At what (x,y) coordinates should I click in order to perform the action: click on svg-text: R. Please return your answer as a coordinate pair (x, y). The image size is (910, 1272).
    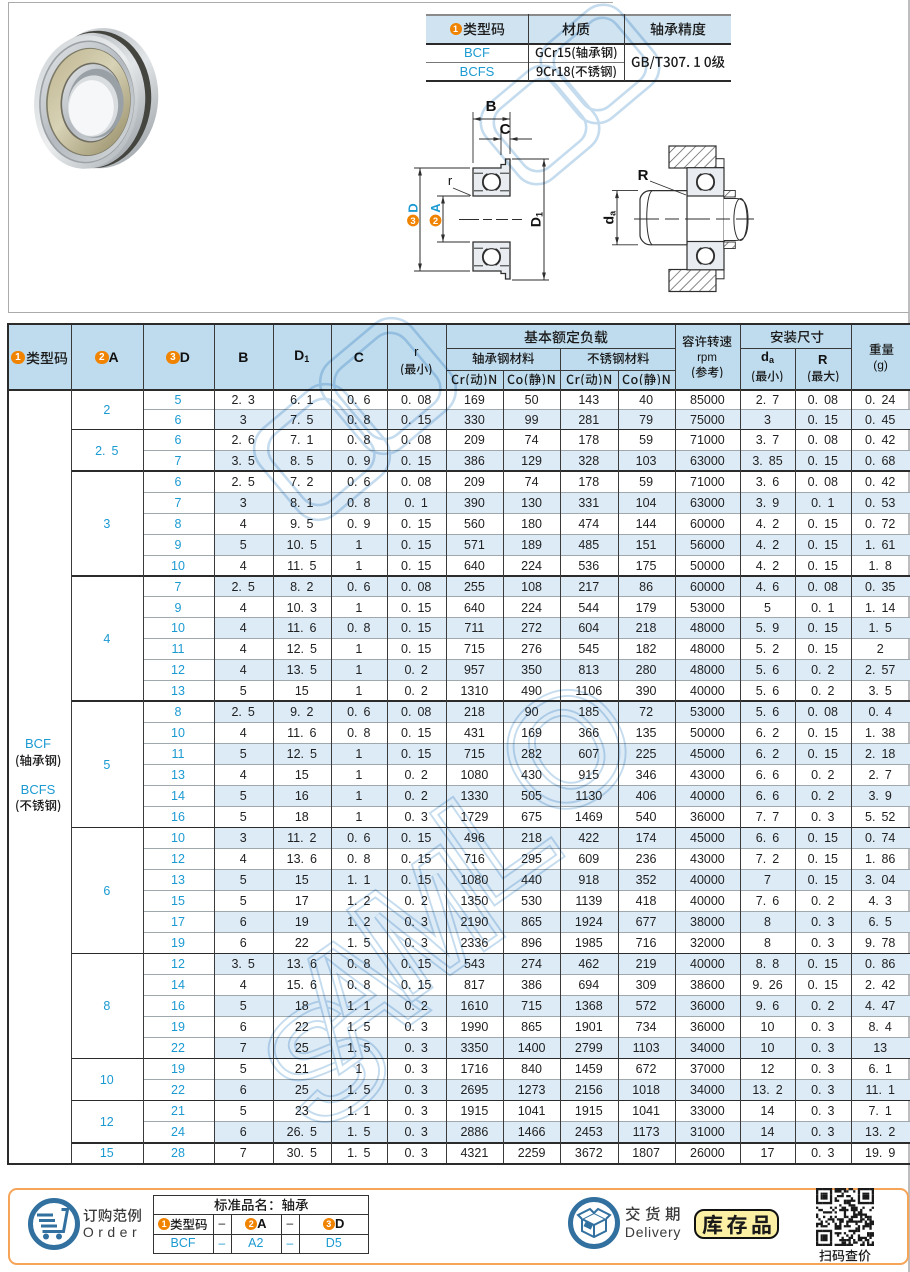
    Looking at the image, I should click on (643, 175).